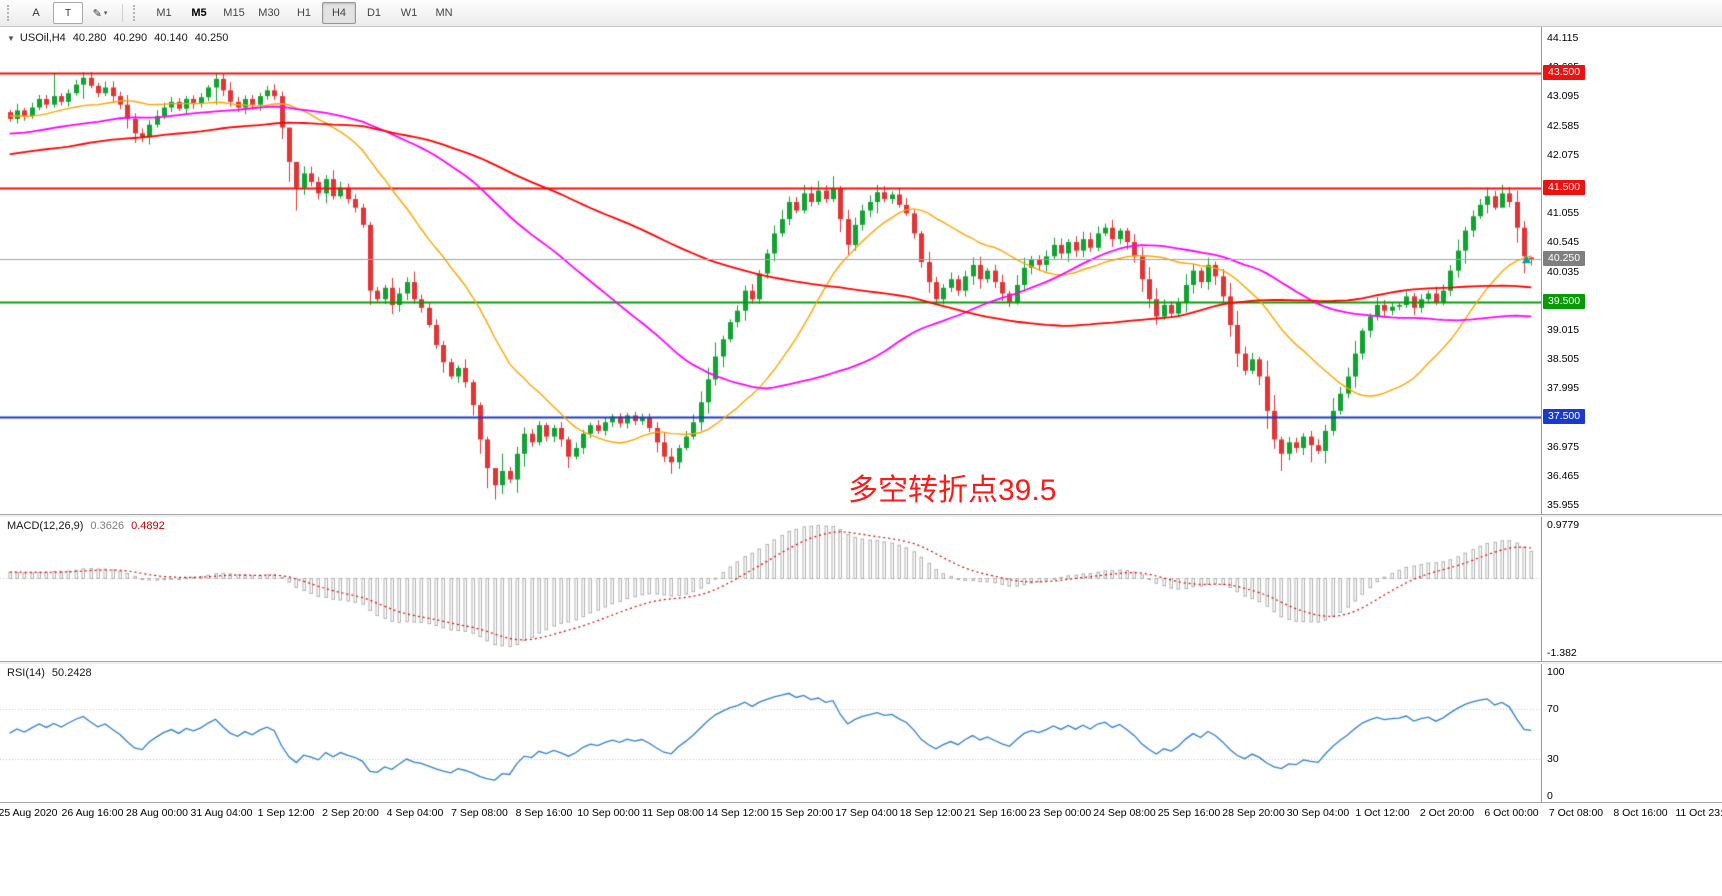 The width and height of the screenshot is (1722, 896). Describe the element at coordinates (164, 13) in the screenshot. I see `timeframe-button-m1: M1` at that location.